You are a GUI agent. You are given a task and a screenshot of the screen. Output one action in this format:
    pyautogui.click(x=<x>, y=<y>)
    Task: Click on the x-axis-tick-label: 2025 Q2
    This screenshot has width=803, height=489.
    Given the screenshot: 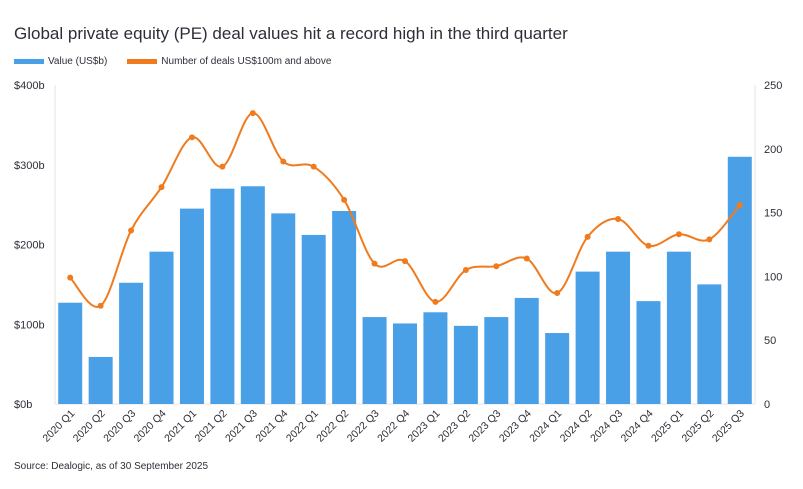 What is the action you would take?
    pyautogui.click(x=697, y=426)
    